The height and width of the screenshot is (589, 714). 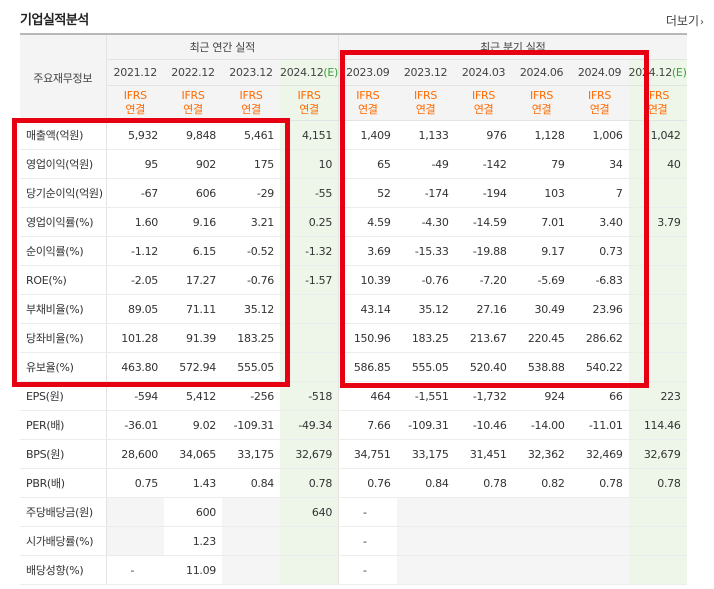 What do you see at coordinates (483, 135) in the screenshot?
I see `table-cell: 976` at bounding box center [483, 135].